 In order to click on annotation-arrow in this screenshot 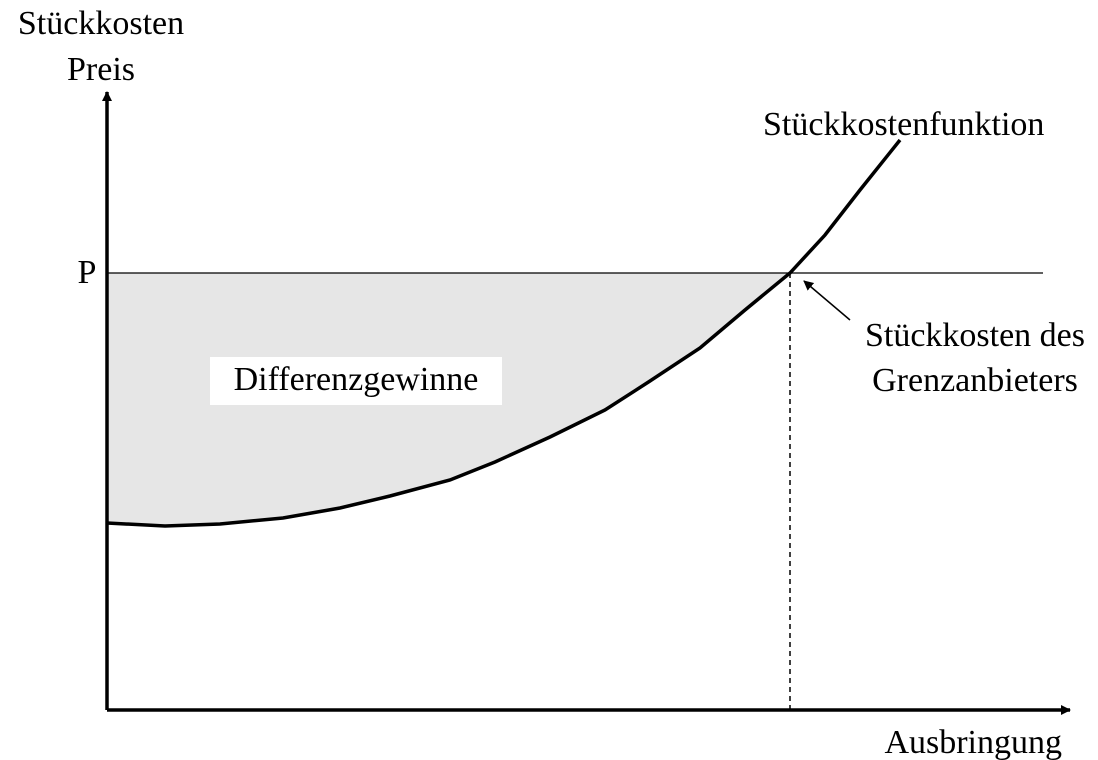, I will do `click(827, 300)`.